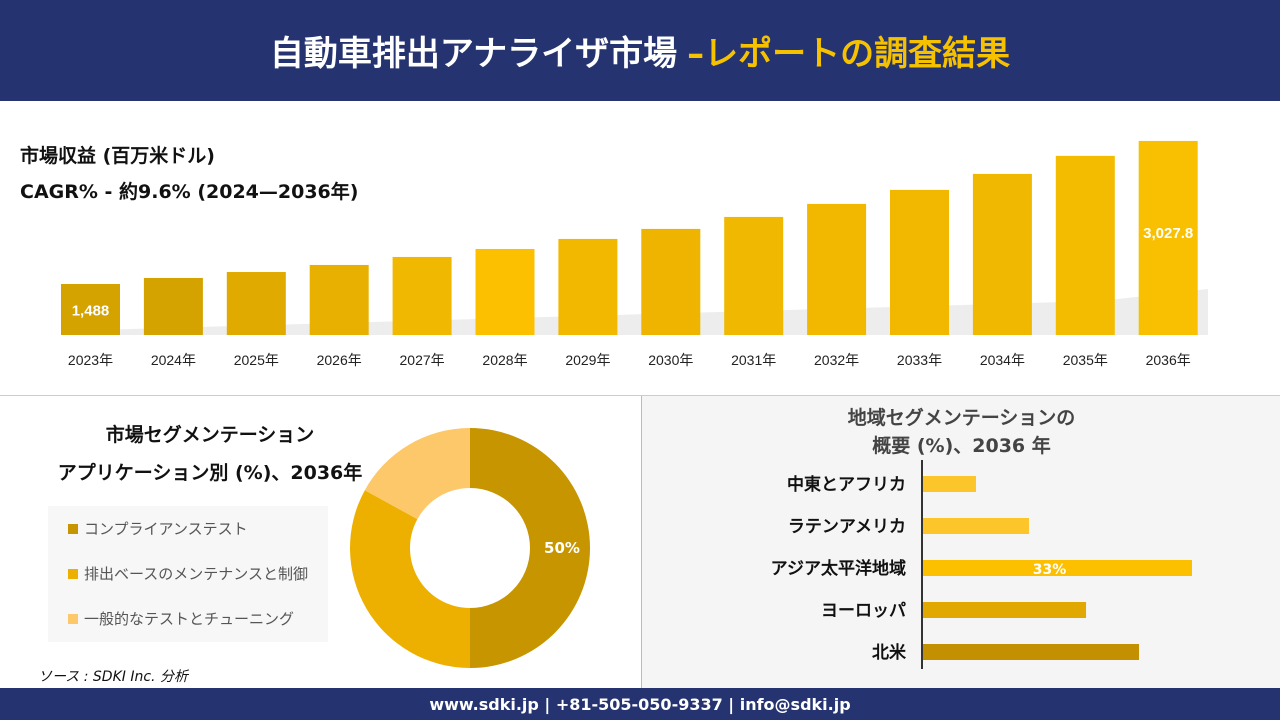 This screenshot has width=1280, height=720. I want to click on data-label: 1,488, so click(91, 311).